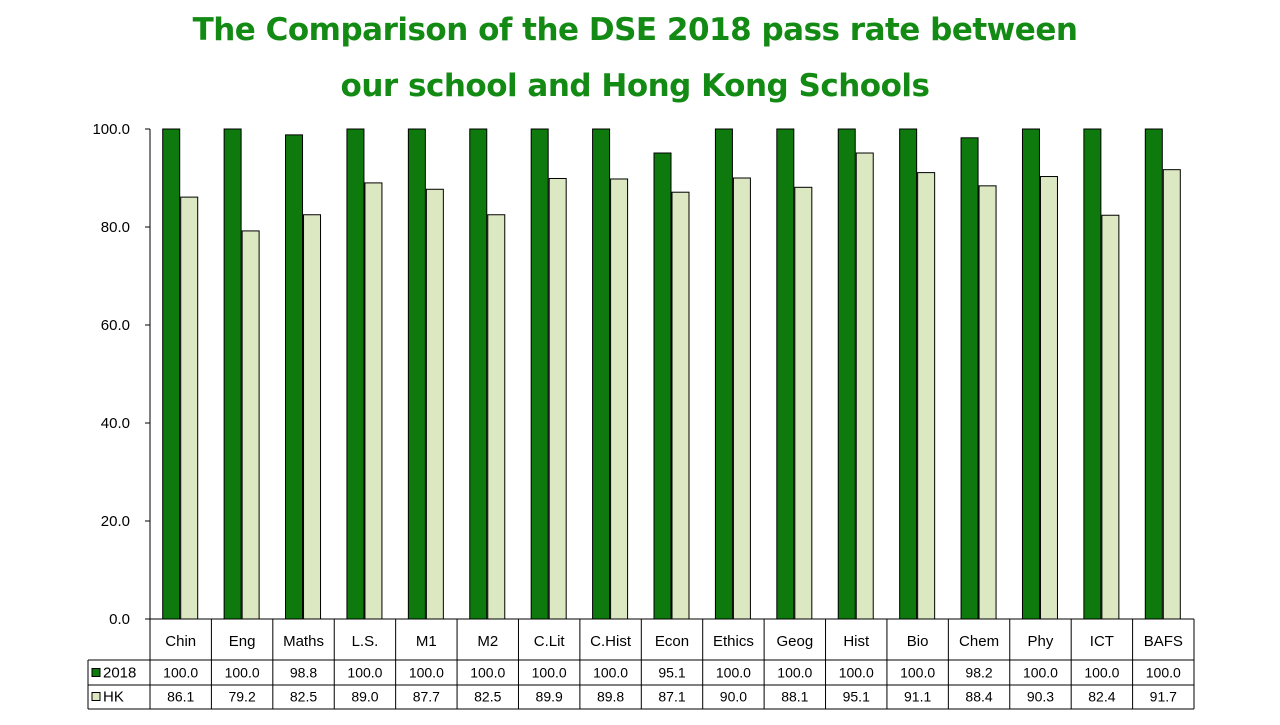  Describe the element at coordinates (180, 697) in the screenshot. I see `data-table-value: 86.1` at that location.